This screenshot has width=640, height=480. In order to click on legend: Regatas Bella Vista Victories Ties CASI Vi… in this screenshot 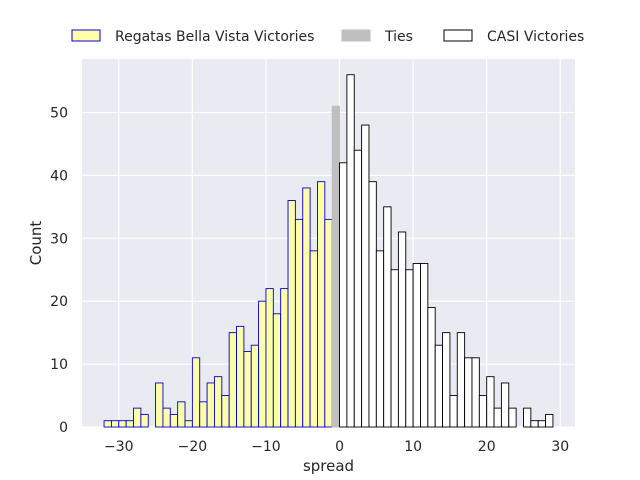, I will do `click(327, 37)`.